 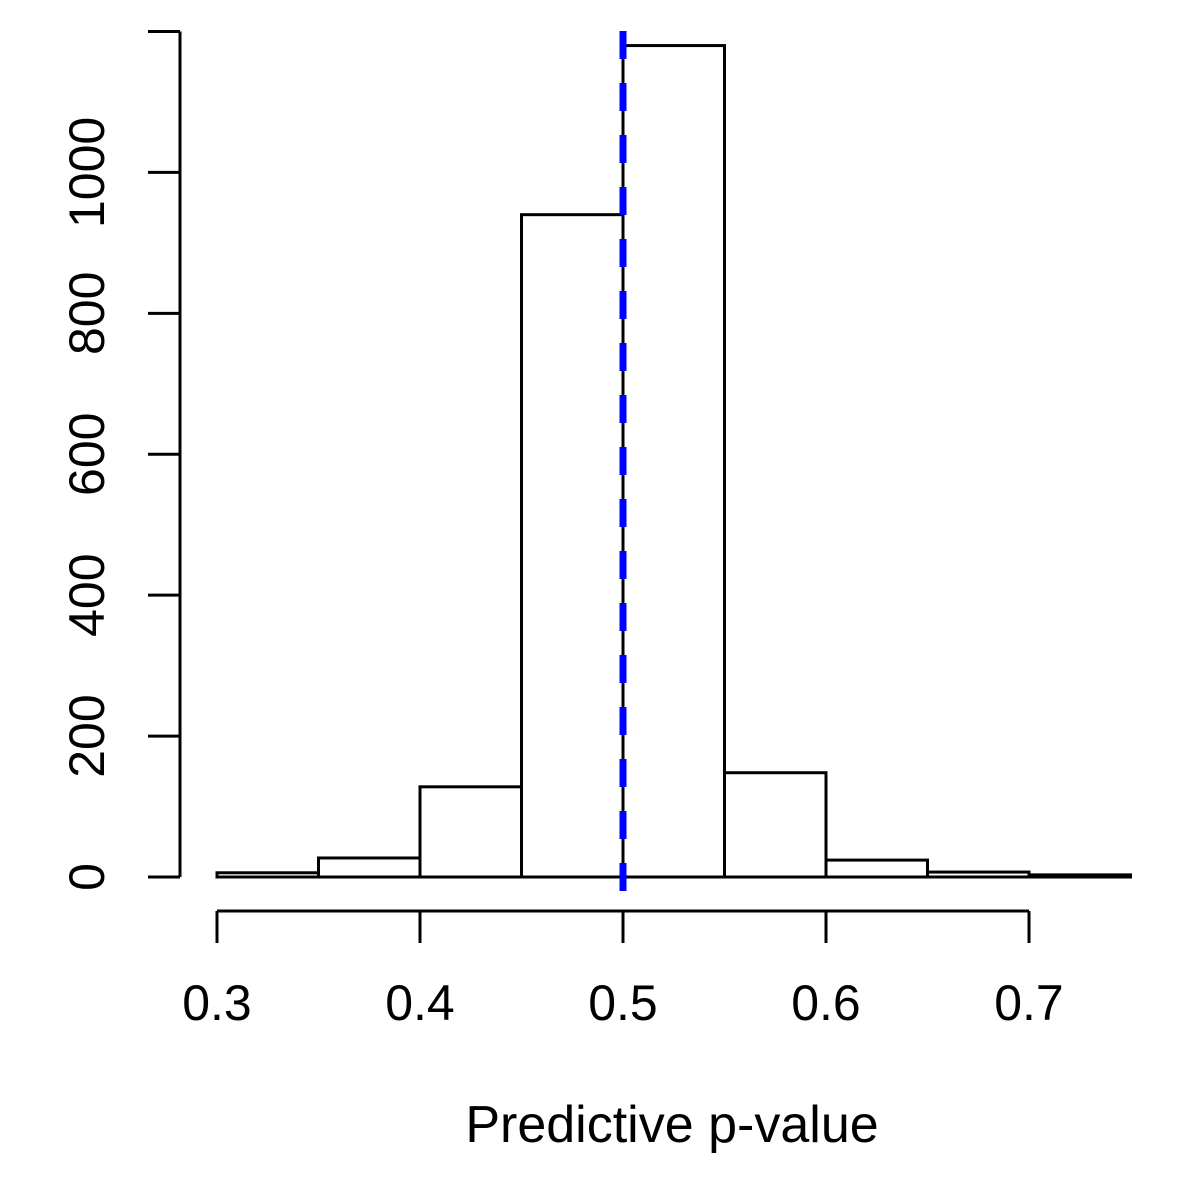 I want to click on y-tick-label: 600, so click(x=87, y=454).